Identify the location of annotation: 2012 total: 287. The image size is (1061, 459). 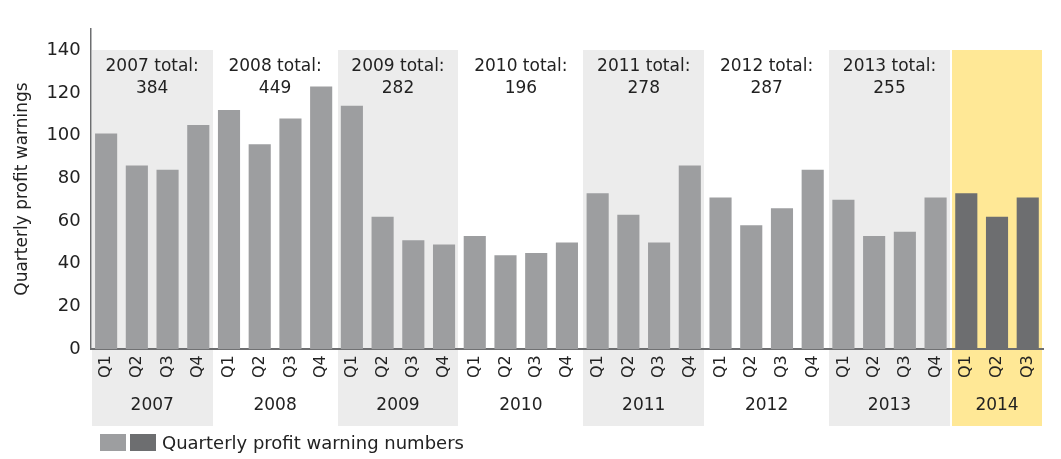
(766, 75).